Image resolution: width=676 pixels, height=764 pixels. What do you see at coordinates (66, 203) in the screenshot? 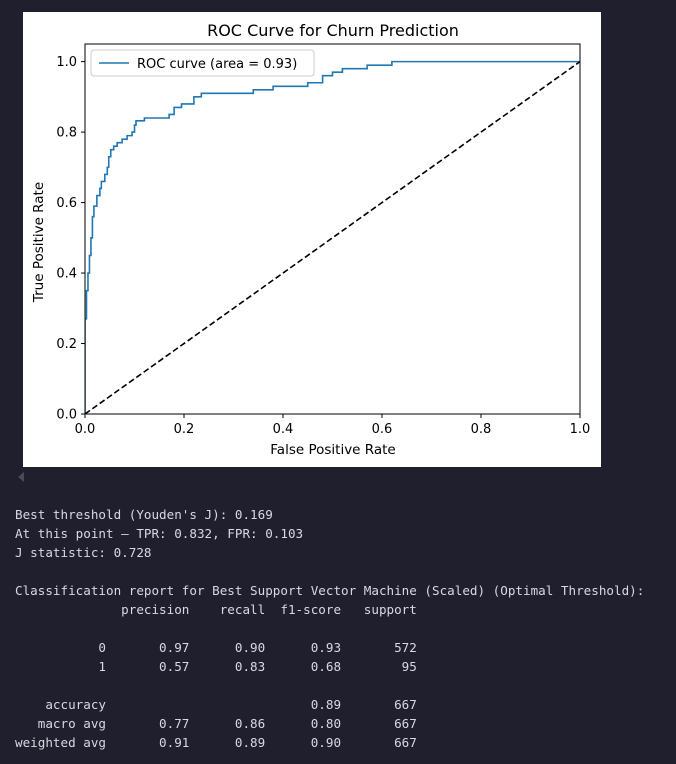
I see `y-tick-label: 0.6` at bounding box center [66, 203].